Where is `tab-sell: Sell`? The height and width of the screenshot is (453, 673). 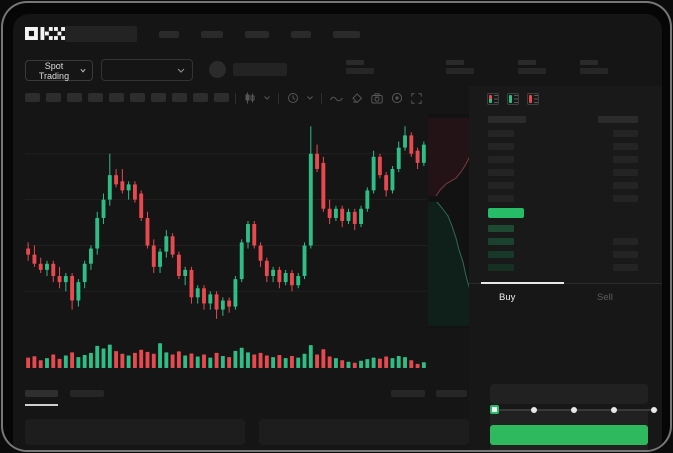 tab-sell: Sell is located at coordinates (605, 297).